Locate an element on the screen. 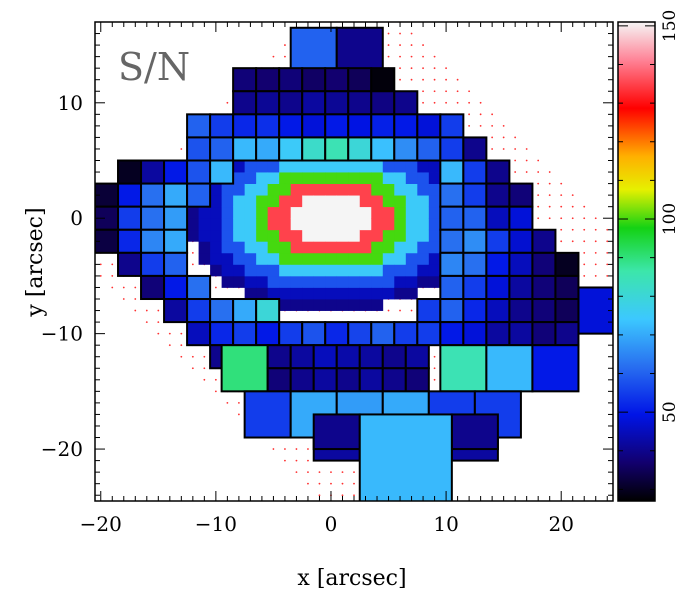  x-tick-label: 10 is located at coordinates (445, 524).